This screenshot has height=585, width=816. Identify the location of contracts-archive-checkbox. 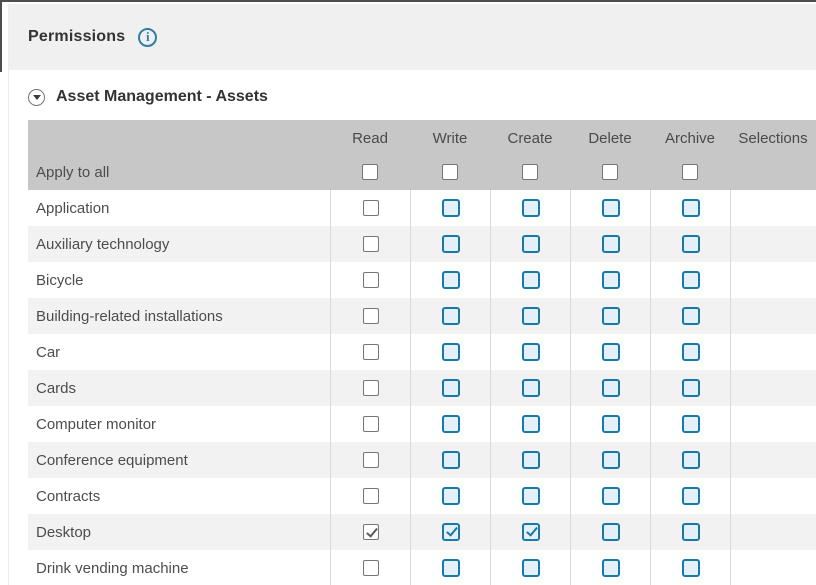
(690, 496).